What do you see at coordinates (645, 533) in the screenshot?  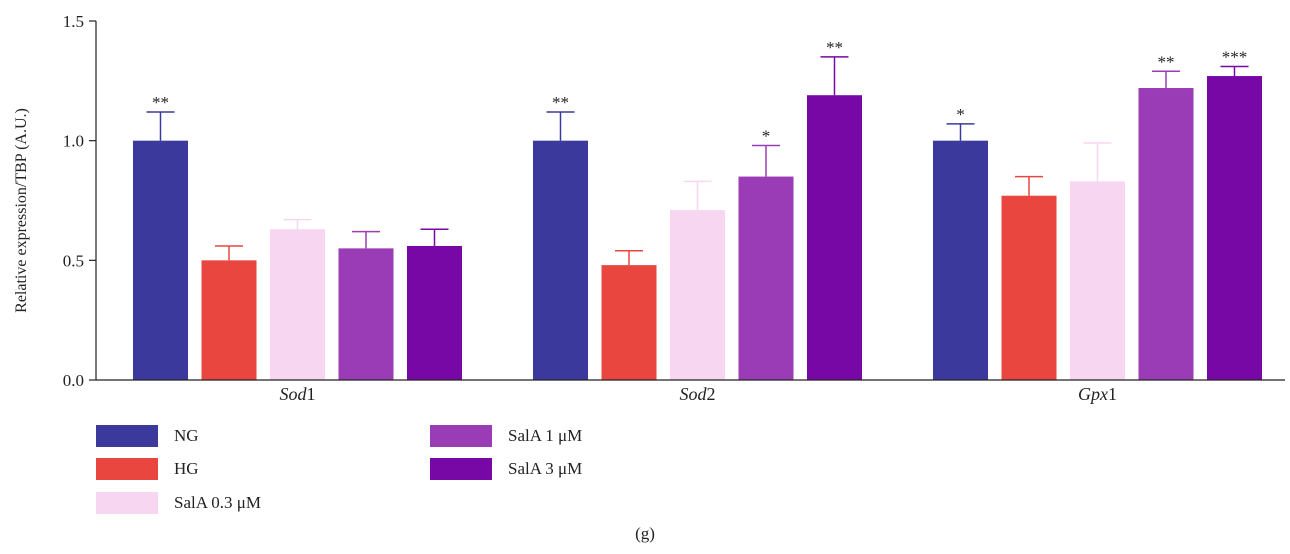 I see `figure-caption: (g)` at bounding box center [645, 533].